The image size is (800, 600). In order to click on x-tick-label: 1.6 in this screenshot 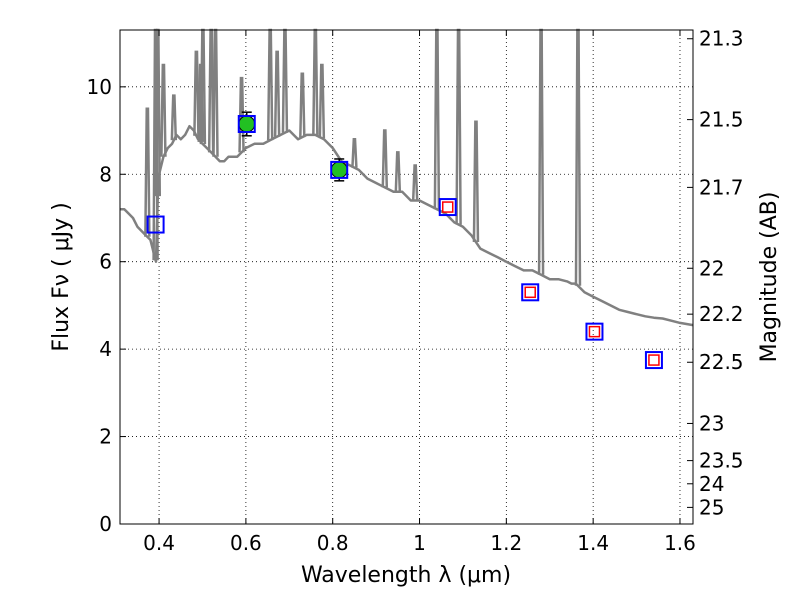, I will do `click(680, 543)`.